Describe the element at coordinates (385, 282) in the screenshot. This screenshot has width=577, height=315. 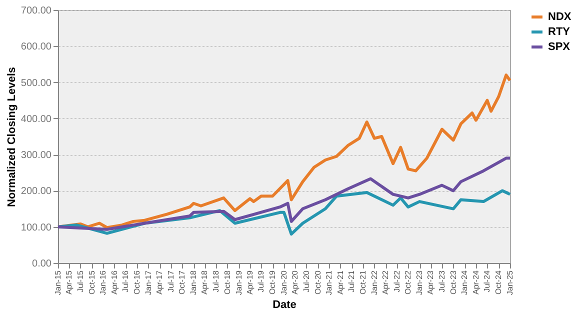
I see `x-tick-label: Apr-22` at that location.